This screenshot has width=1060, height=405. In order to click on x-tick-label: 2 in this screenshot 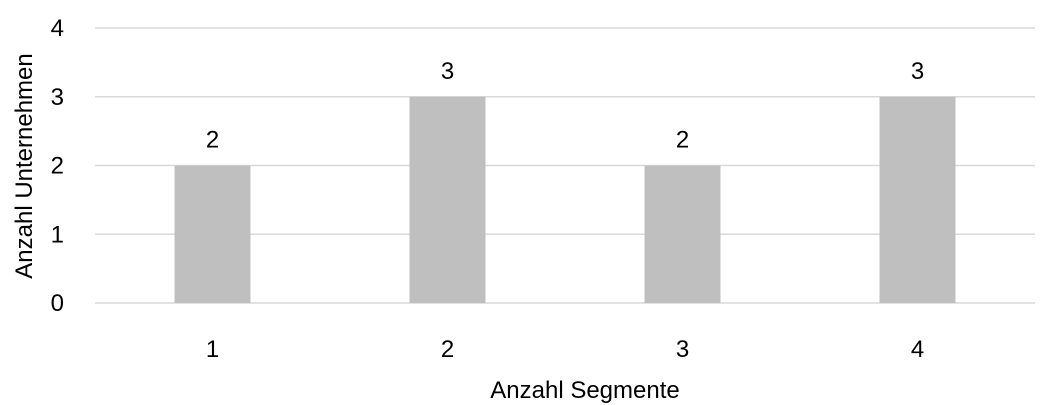, I will do `click(447, 349)`.